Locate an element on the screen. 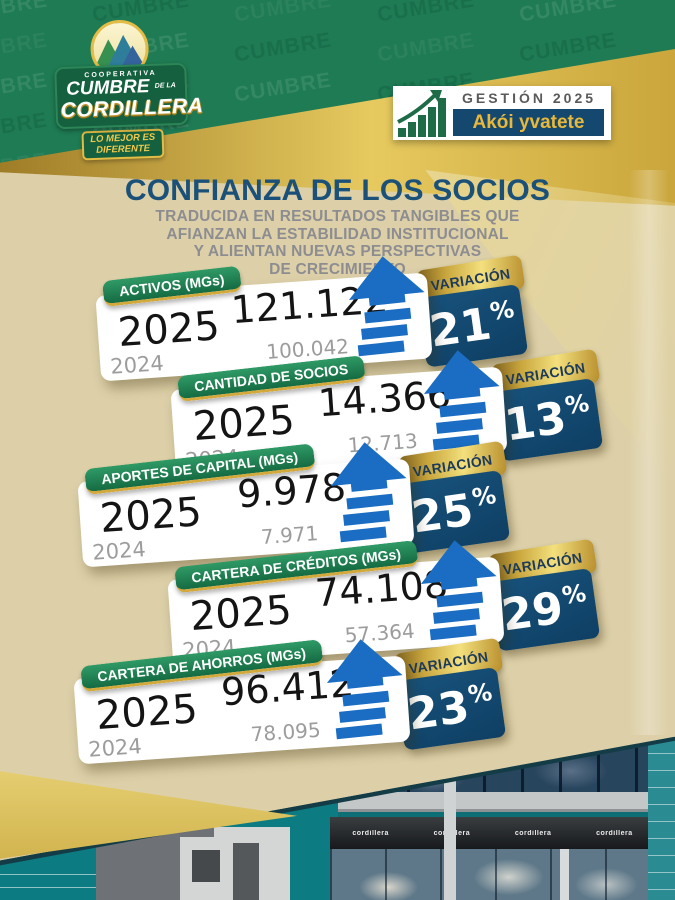 The width and height of the screenshot is (675, 900). building-window is located at coordinates (206, 866).